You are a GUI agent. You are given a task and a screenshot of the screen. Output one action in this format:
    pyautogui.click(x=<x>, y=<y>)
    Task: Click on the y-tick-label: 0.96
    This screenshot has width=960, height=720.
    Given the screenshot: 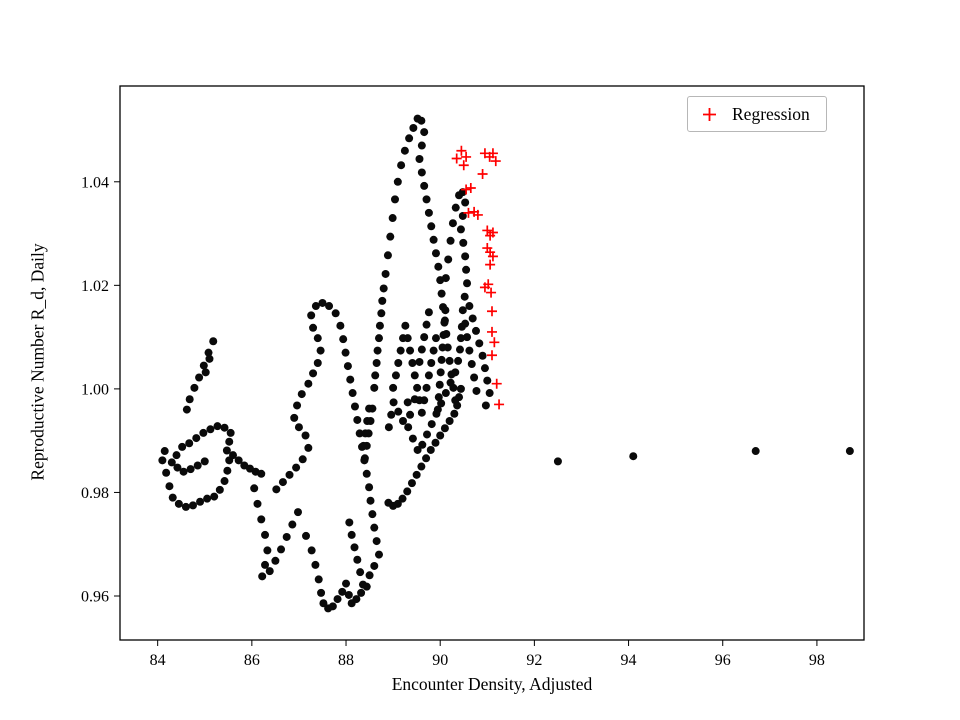 What is the action you would take?
    pyautogui.click(x=95, y=596)
    